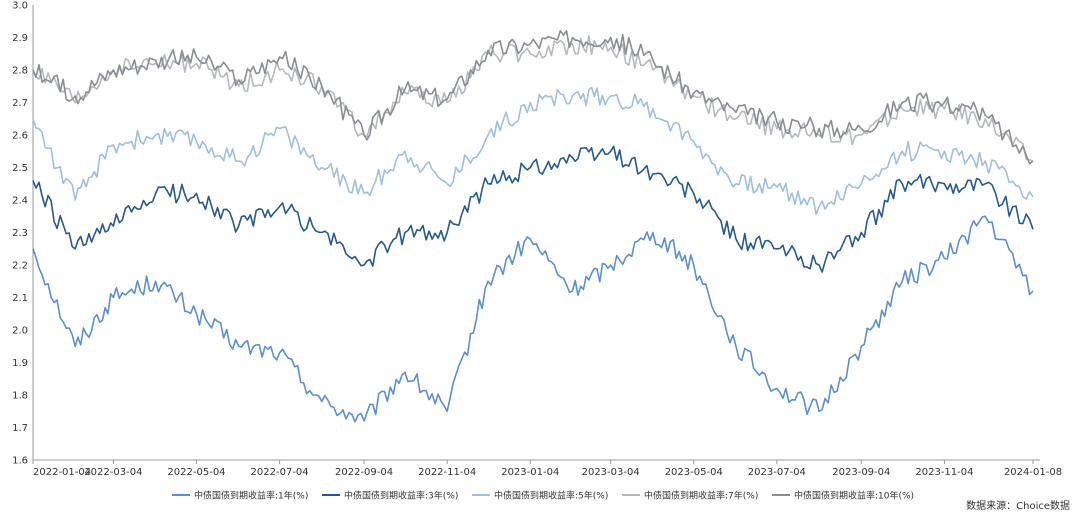  I want to click on x-tick-label: 2023-09-04, so click(861, 472).